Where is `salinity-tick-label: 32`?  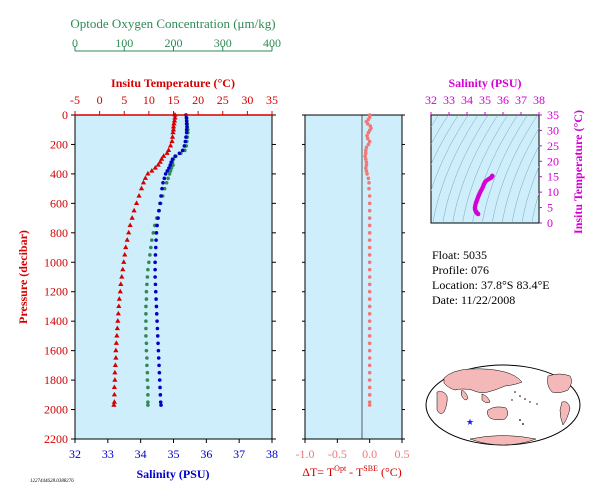
salinity-tick-label: 32 is located at coordinates (75, 454).